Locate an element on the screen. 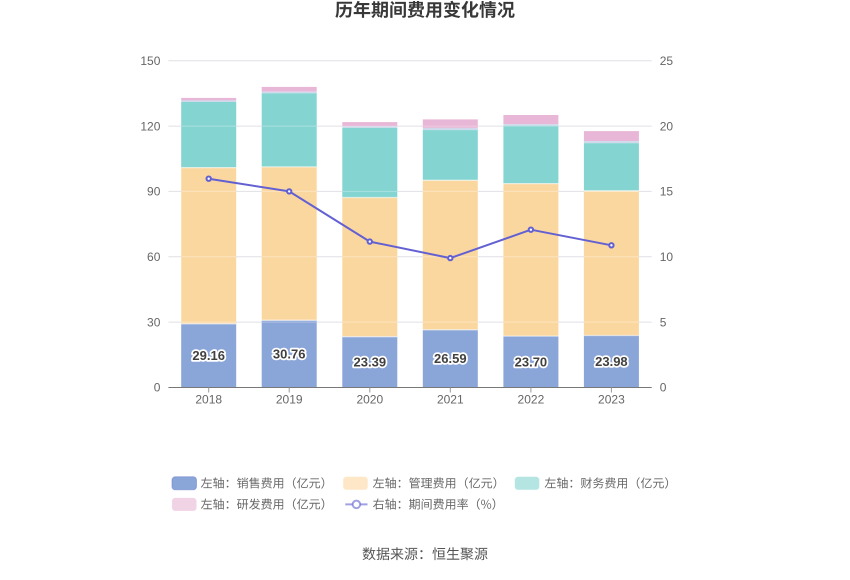 The height and width of the screenshot is (580, 850). svg-text: 25 is located at coordinates (667, 61).